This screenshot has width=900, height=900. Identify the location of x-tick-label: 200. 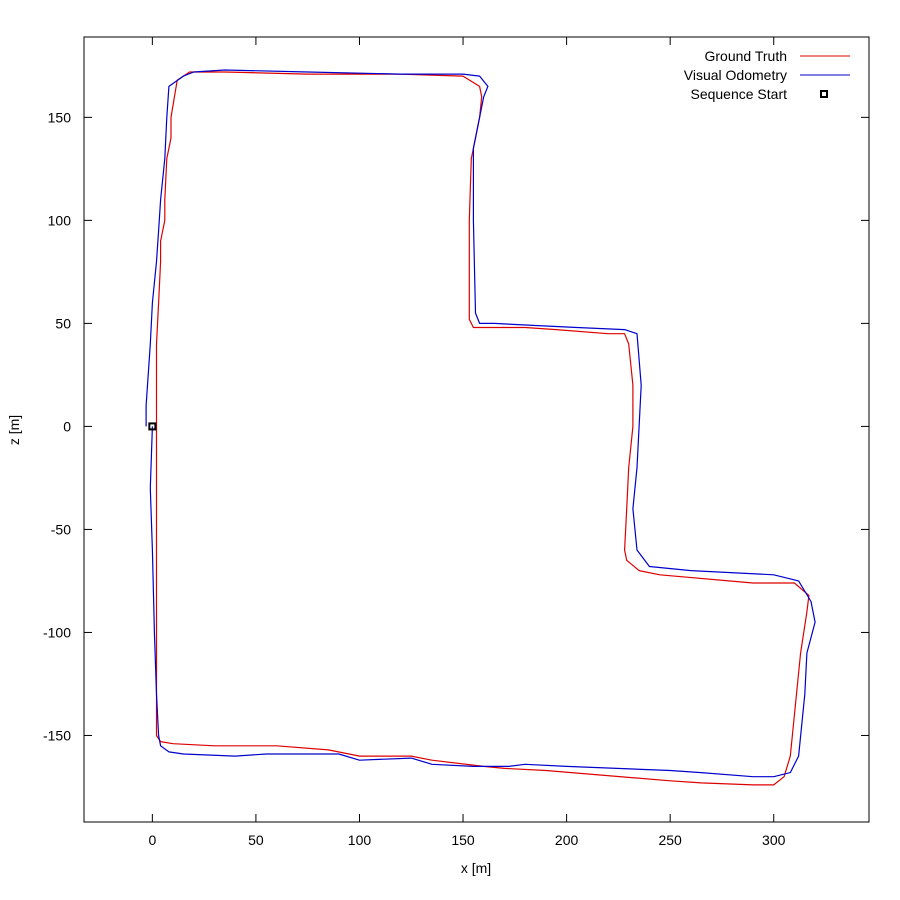
(567, 840).